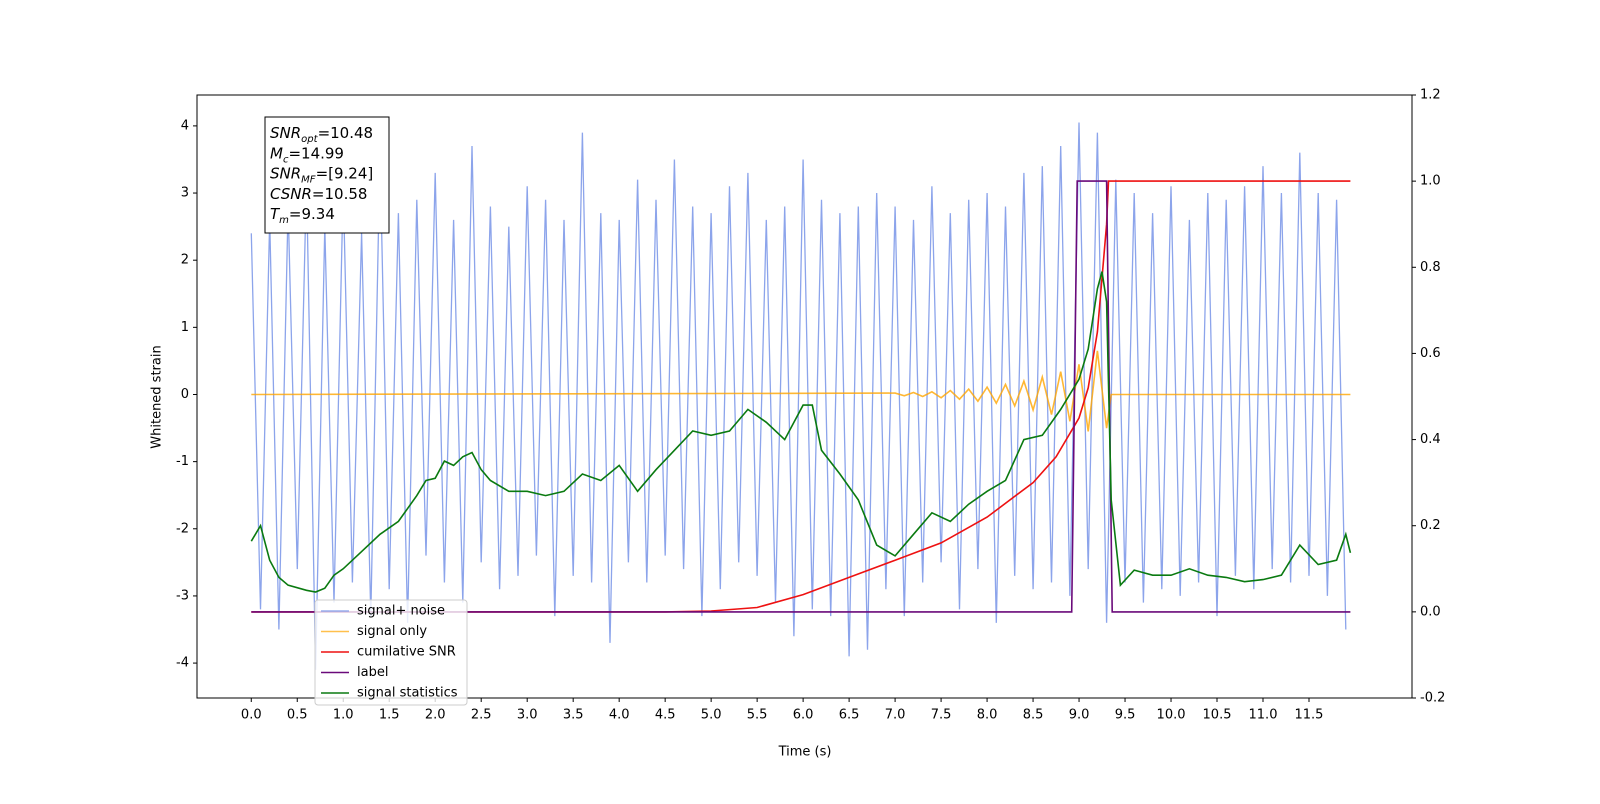 The image size is (1600, 804). I want to click on x-tick-label: 10.0, so click(1171, 715).